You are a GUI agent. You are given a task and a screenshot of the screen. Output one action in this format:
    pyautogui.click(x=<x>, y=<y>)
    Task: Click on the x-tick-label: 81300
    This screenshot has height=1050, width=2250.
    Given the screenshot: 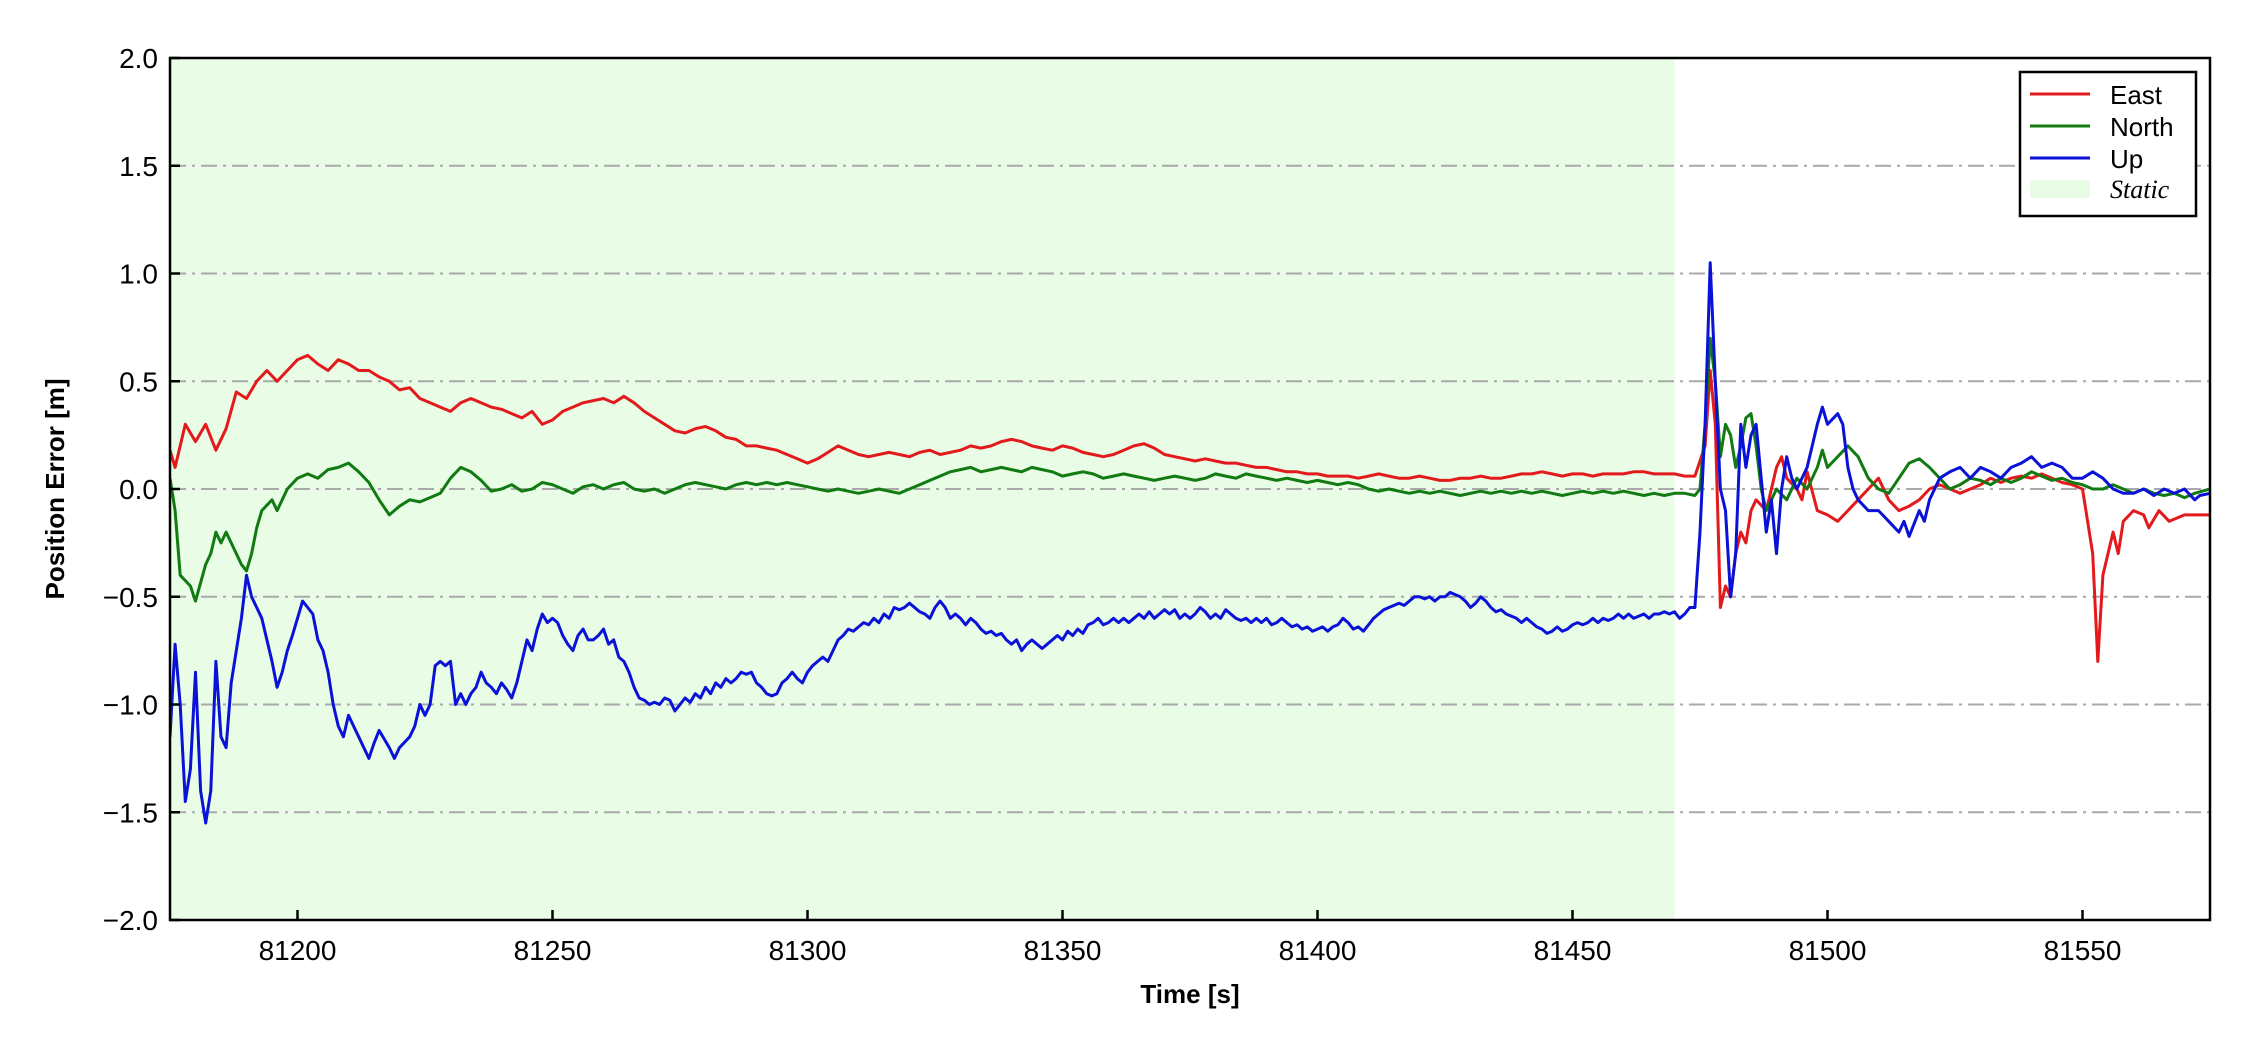 What is the action you would take?
    pyautogui.click(x=808, y=950)
    